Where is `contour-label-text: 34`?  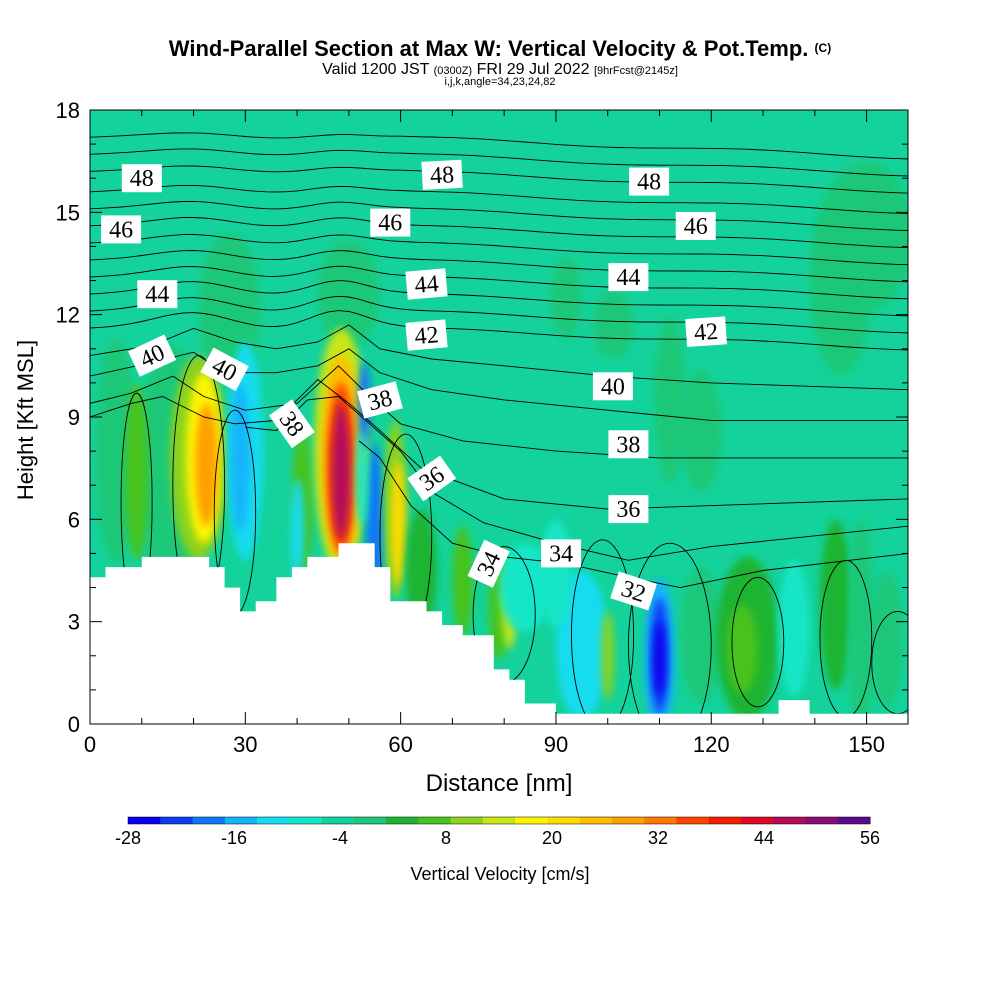 contour-label-text: 34 is located at coordinates (561, 554).